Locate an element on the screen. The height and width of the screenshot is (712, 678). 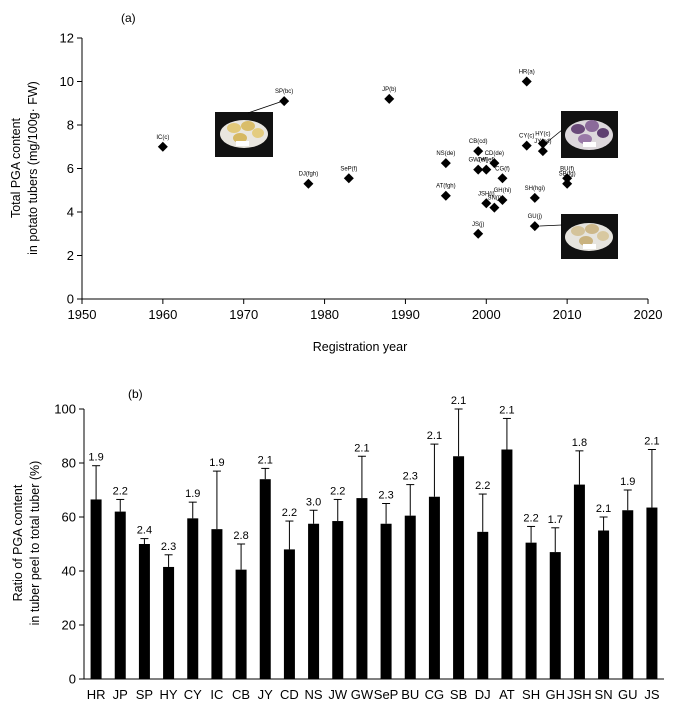
data-point-label: DJ(fgh) is located at coordinates (309, 175).